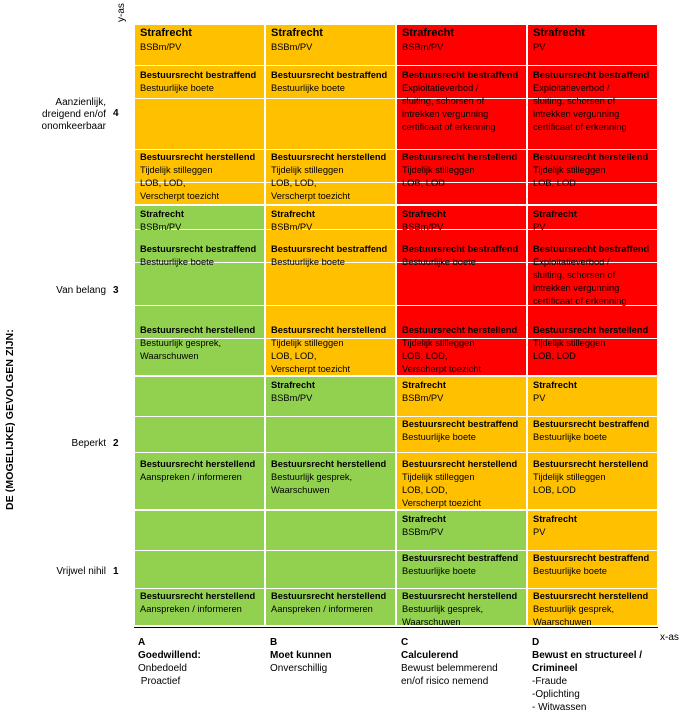 The height and width of the screenshot is (714, 688). What do you see at coordinates (121, 12) in the screenshot?
I see `y-axis-label: y-as` at bounding box center [121, 12].